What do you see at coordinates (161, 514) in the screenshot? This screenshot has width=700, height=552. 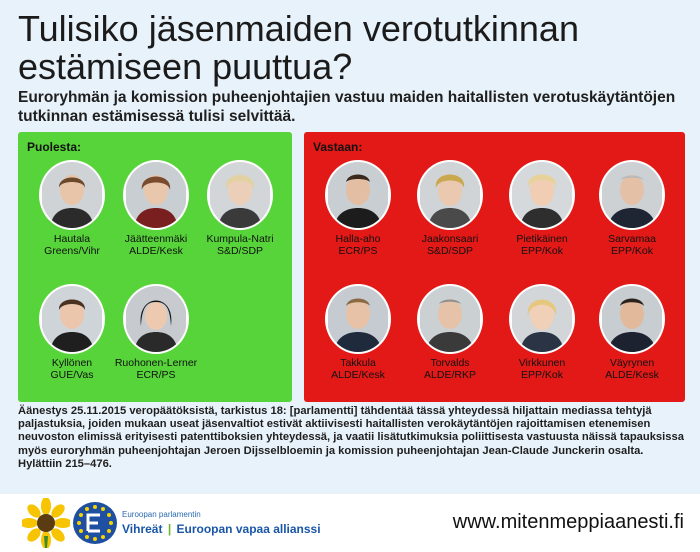 I see `logo-caption-small: Euroopan parlamentin` at bounding box center [161, 514].